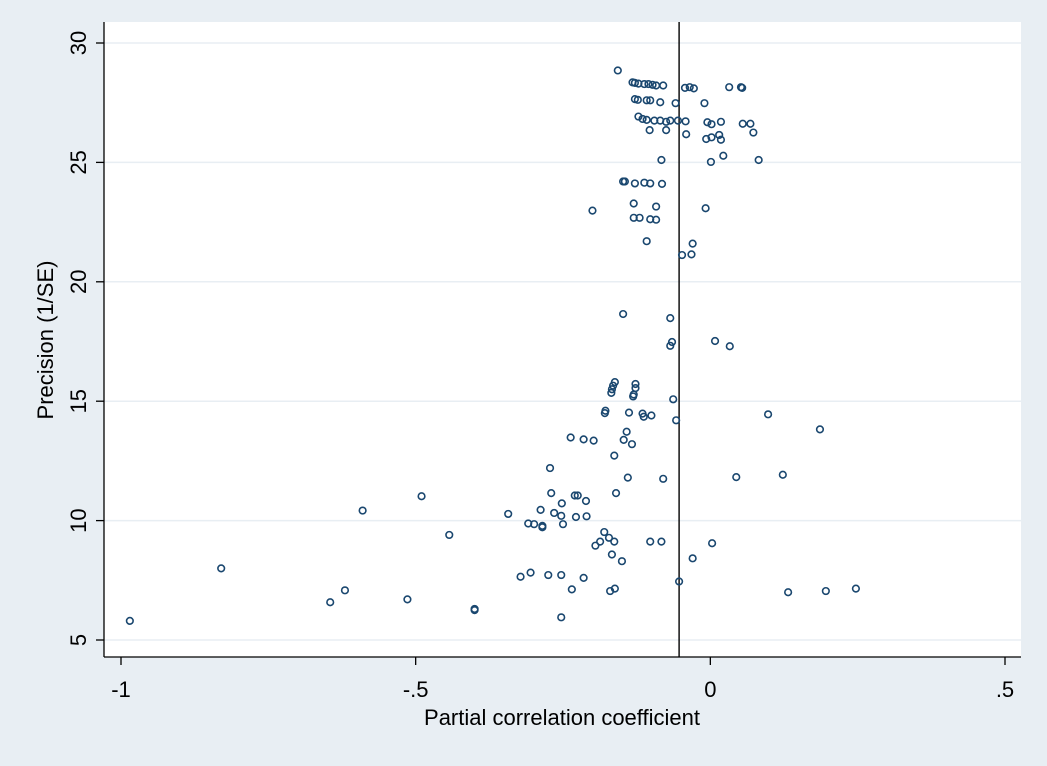 This screenshot has width=1047, height=766. Describe the element at coordinates (1005, 689) in the screenshot. I see `x-tick-label: .5` at that location.